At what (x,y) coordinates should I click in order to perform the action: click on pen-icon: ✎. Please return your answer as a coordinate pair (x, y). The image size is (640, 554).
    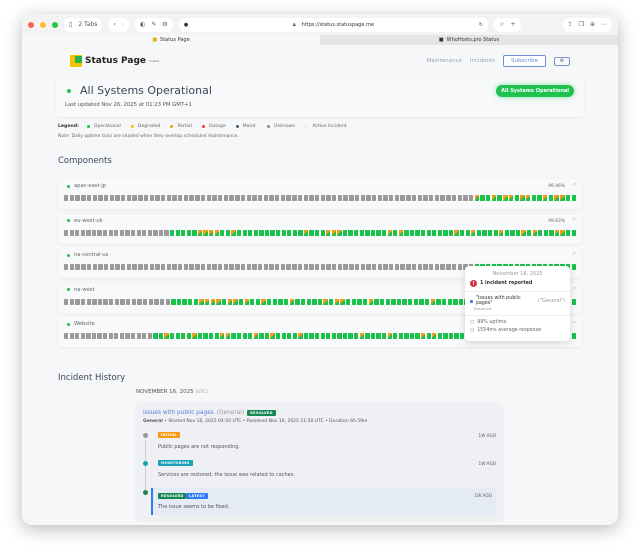
    Looking at the image, I should click on (154, 24).